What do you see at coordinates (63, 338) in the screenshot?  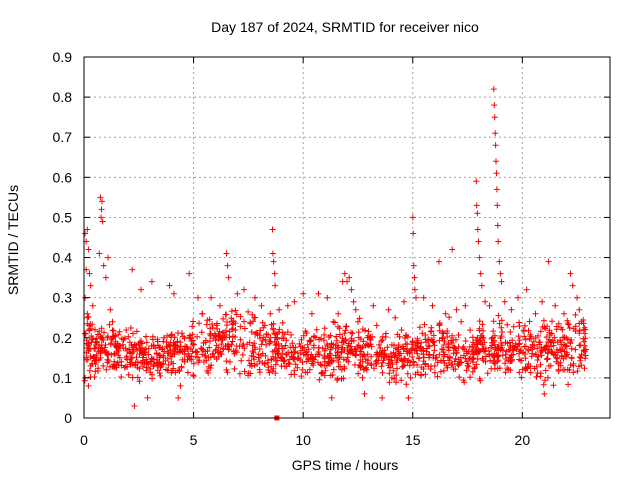 I see `y-tick-label: 0.2` at bounding box center [63, 338].